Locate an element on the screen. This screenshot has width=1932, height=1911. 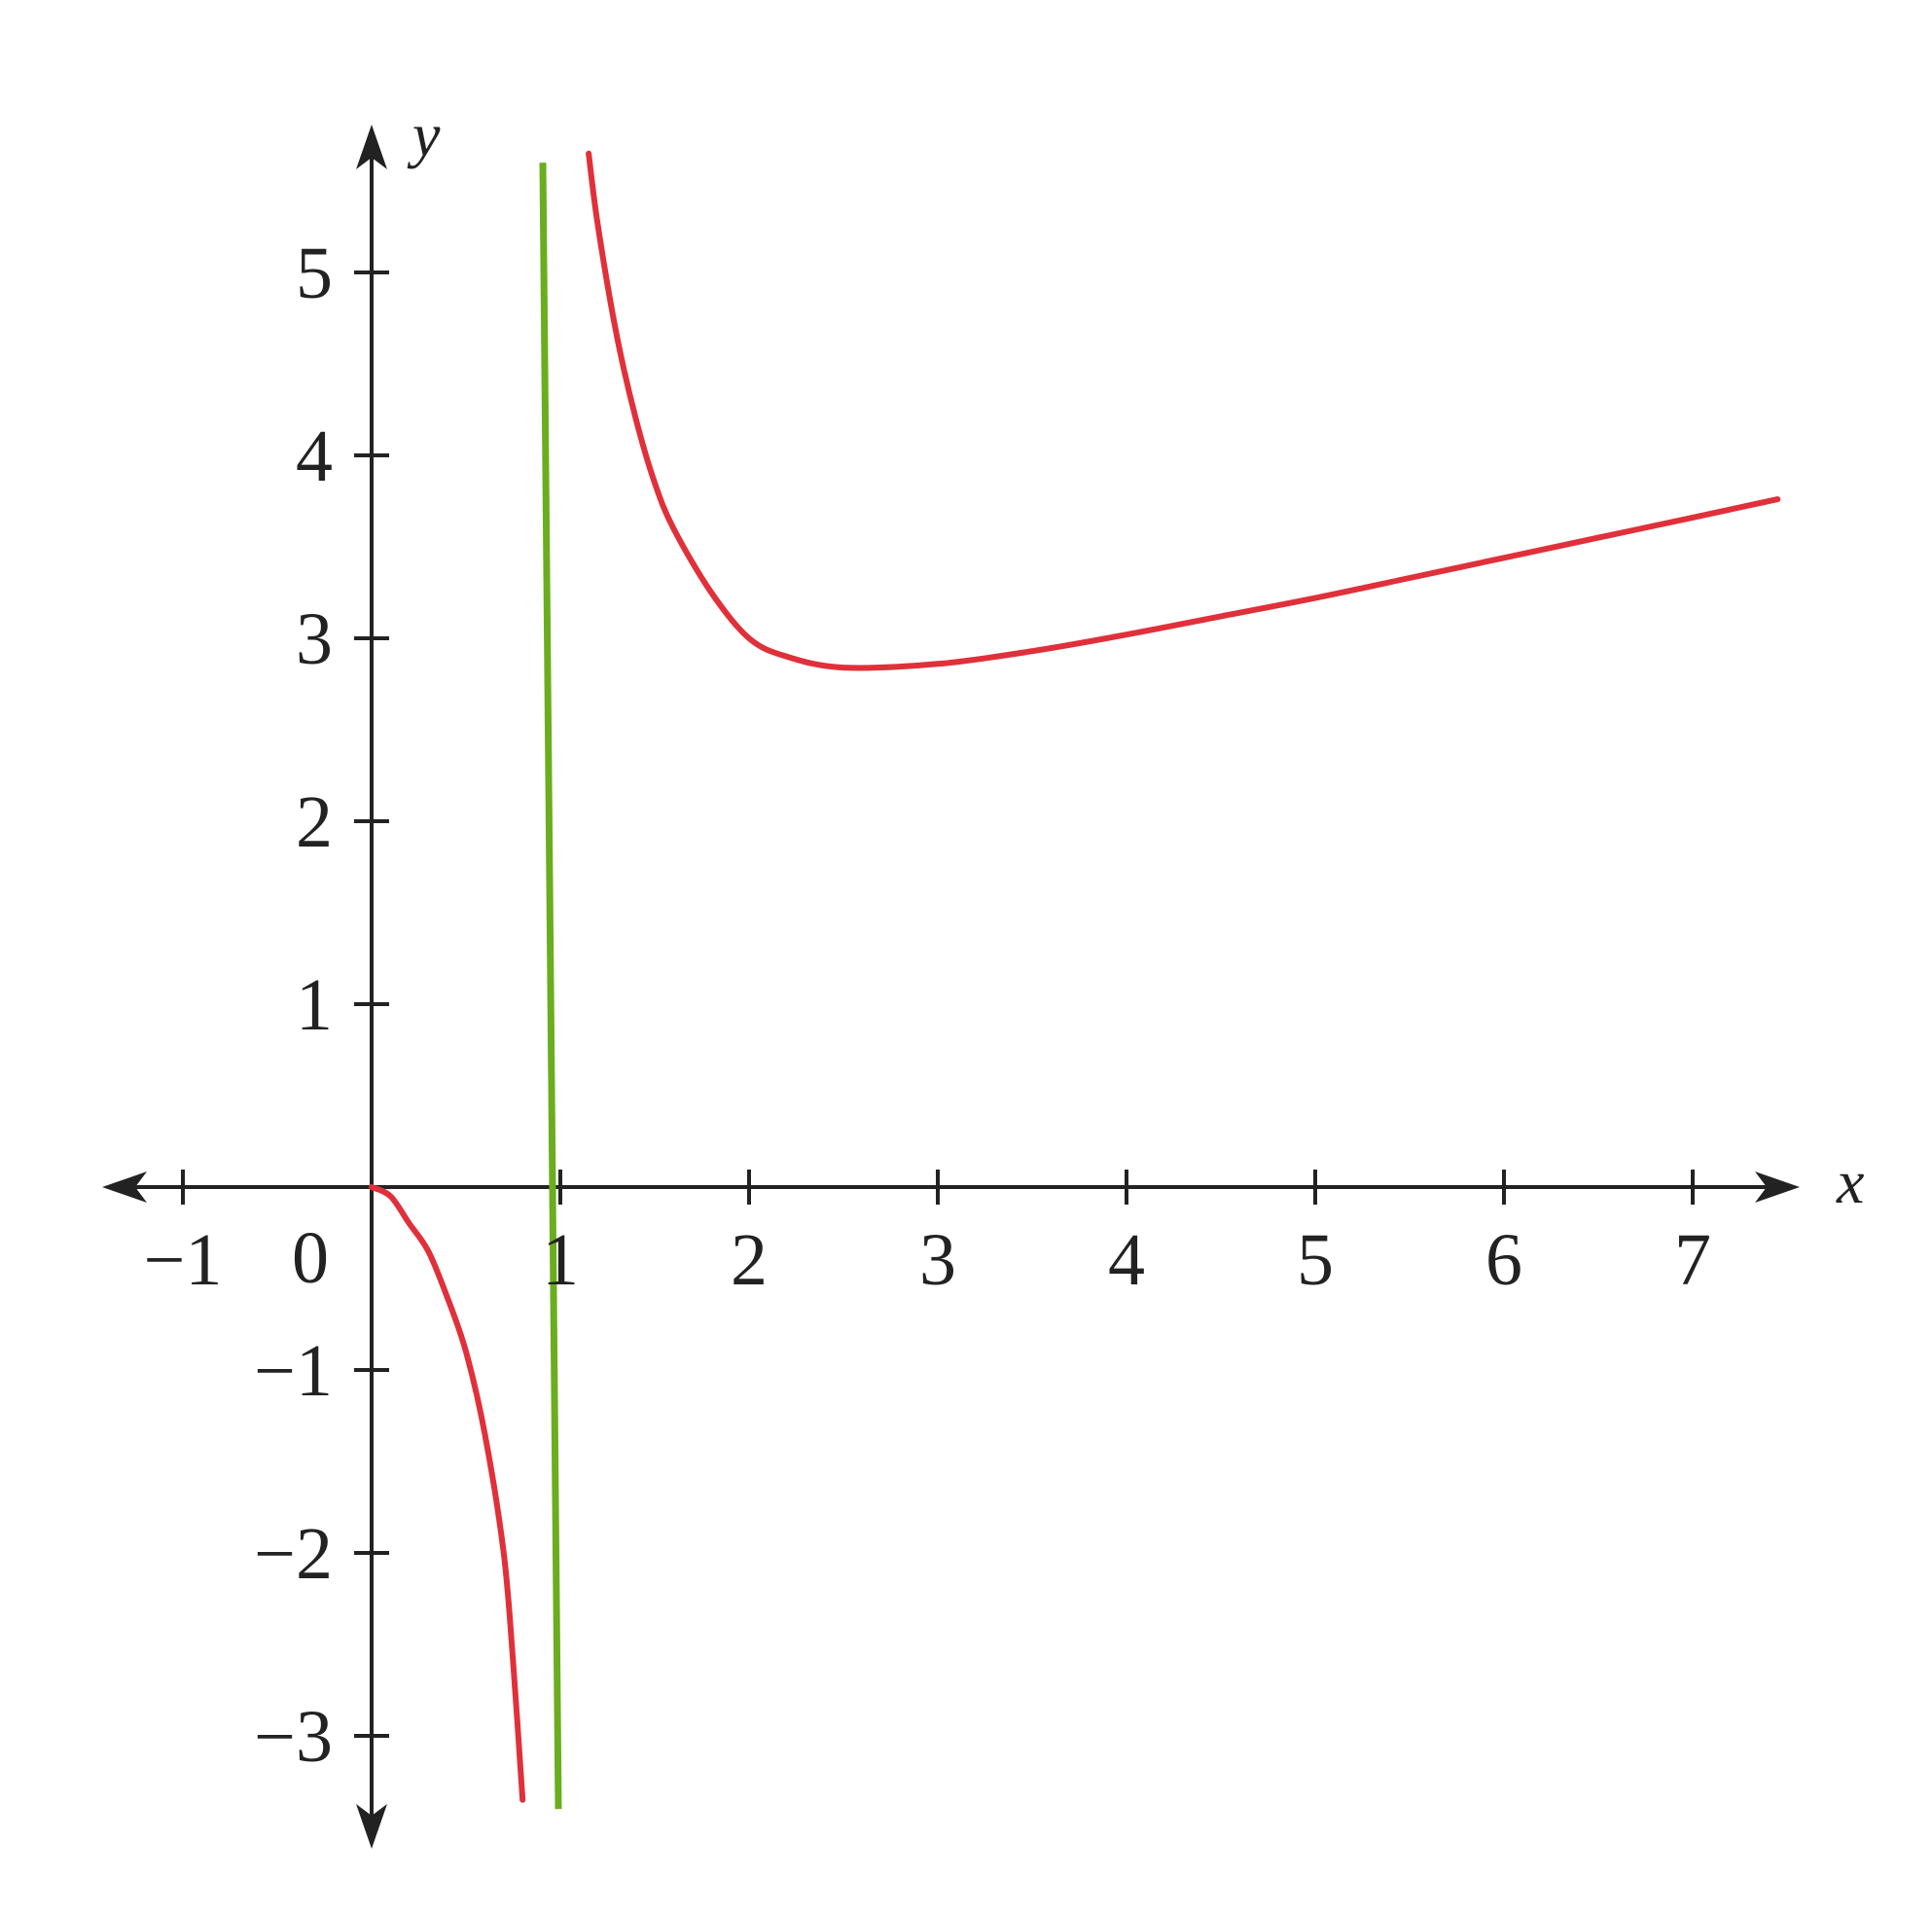
y-tick-label: −1 is located at coordinates (293, 1371).